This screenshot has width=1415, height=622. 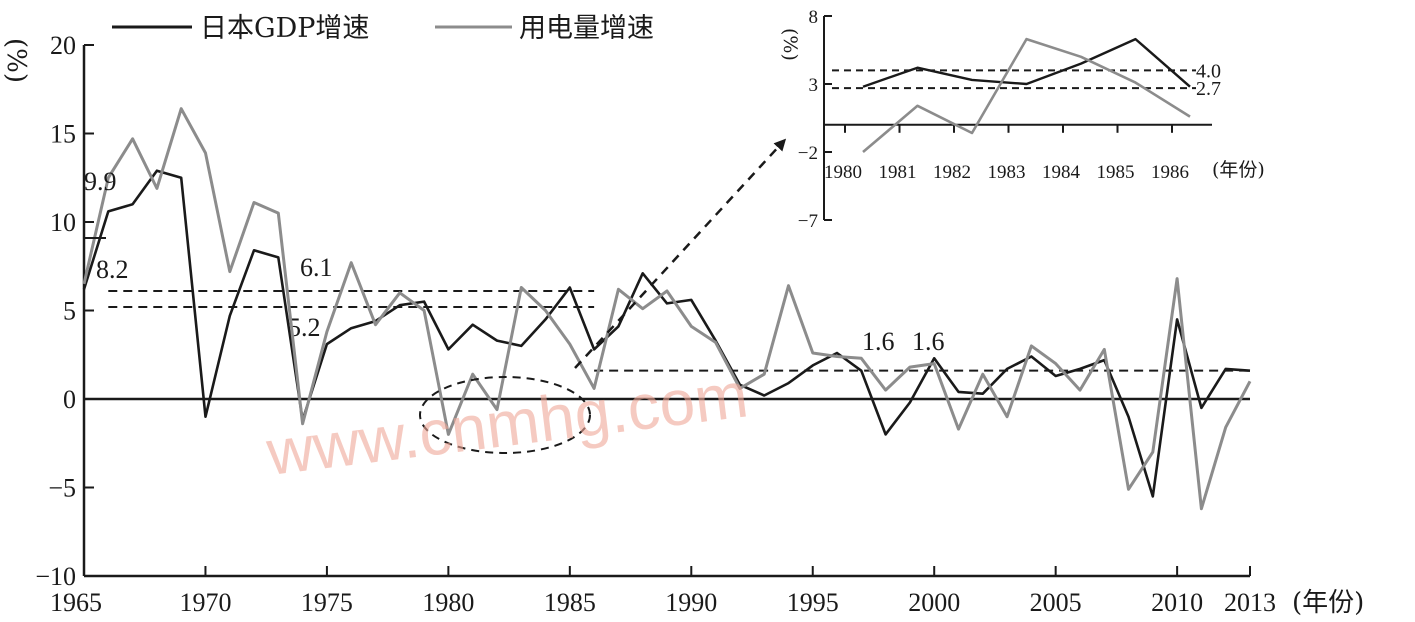 I want to click on main-y-tick-label-4: 0, so click(x=69, y=399).